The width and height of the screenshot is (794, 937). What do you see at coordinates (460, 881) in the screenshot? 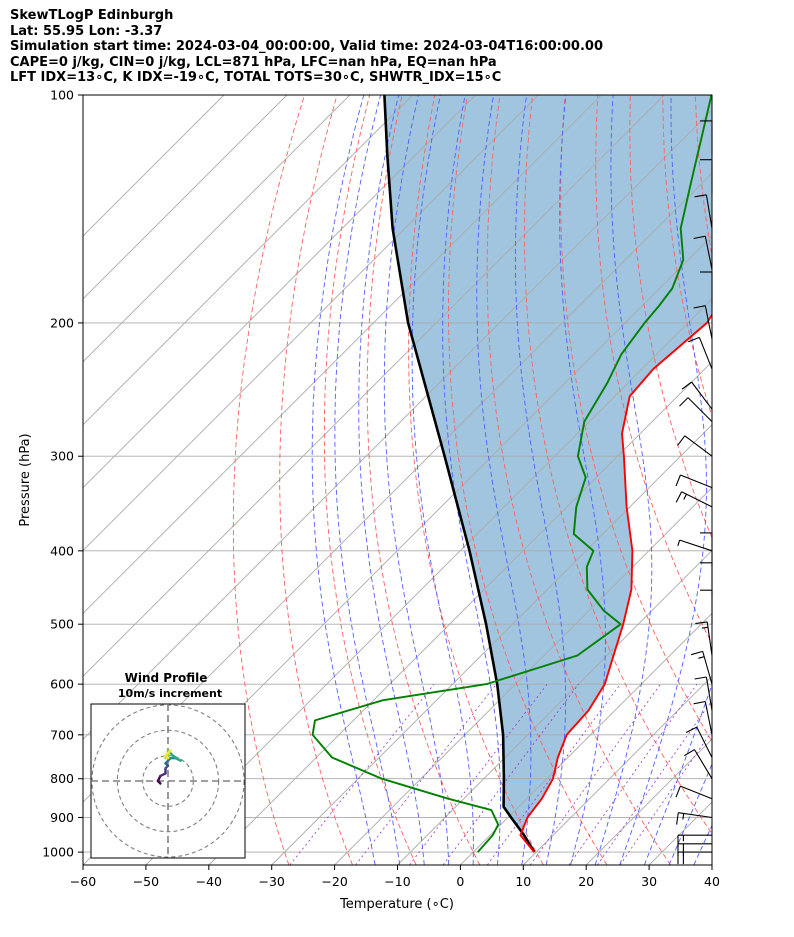
I see `x-tick-label: 0` at bounding box center [460, 881].